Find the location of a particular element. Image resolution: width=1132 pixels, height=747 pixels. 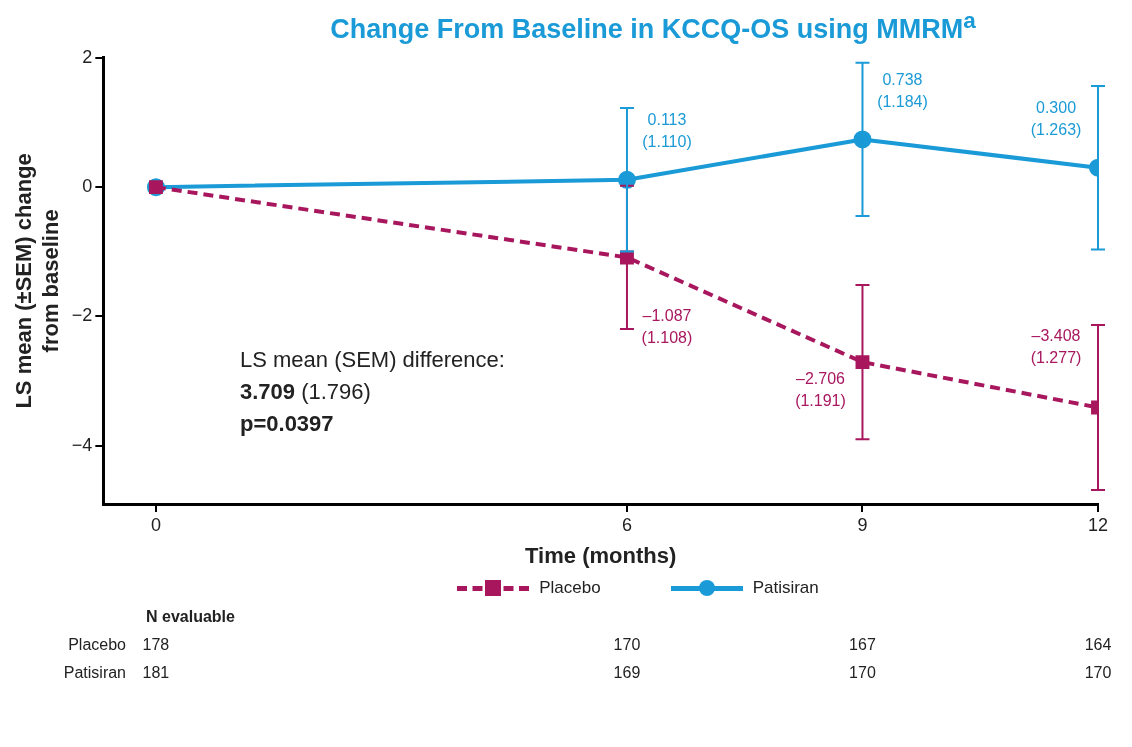

data-label: 0.300 (1.263) is located at coordinates (1056, 119).